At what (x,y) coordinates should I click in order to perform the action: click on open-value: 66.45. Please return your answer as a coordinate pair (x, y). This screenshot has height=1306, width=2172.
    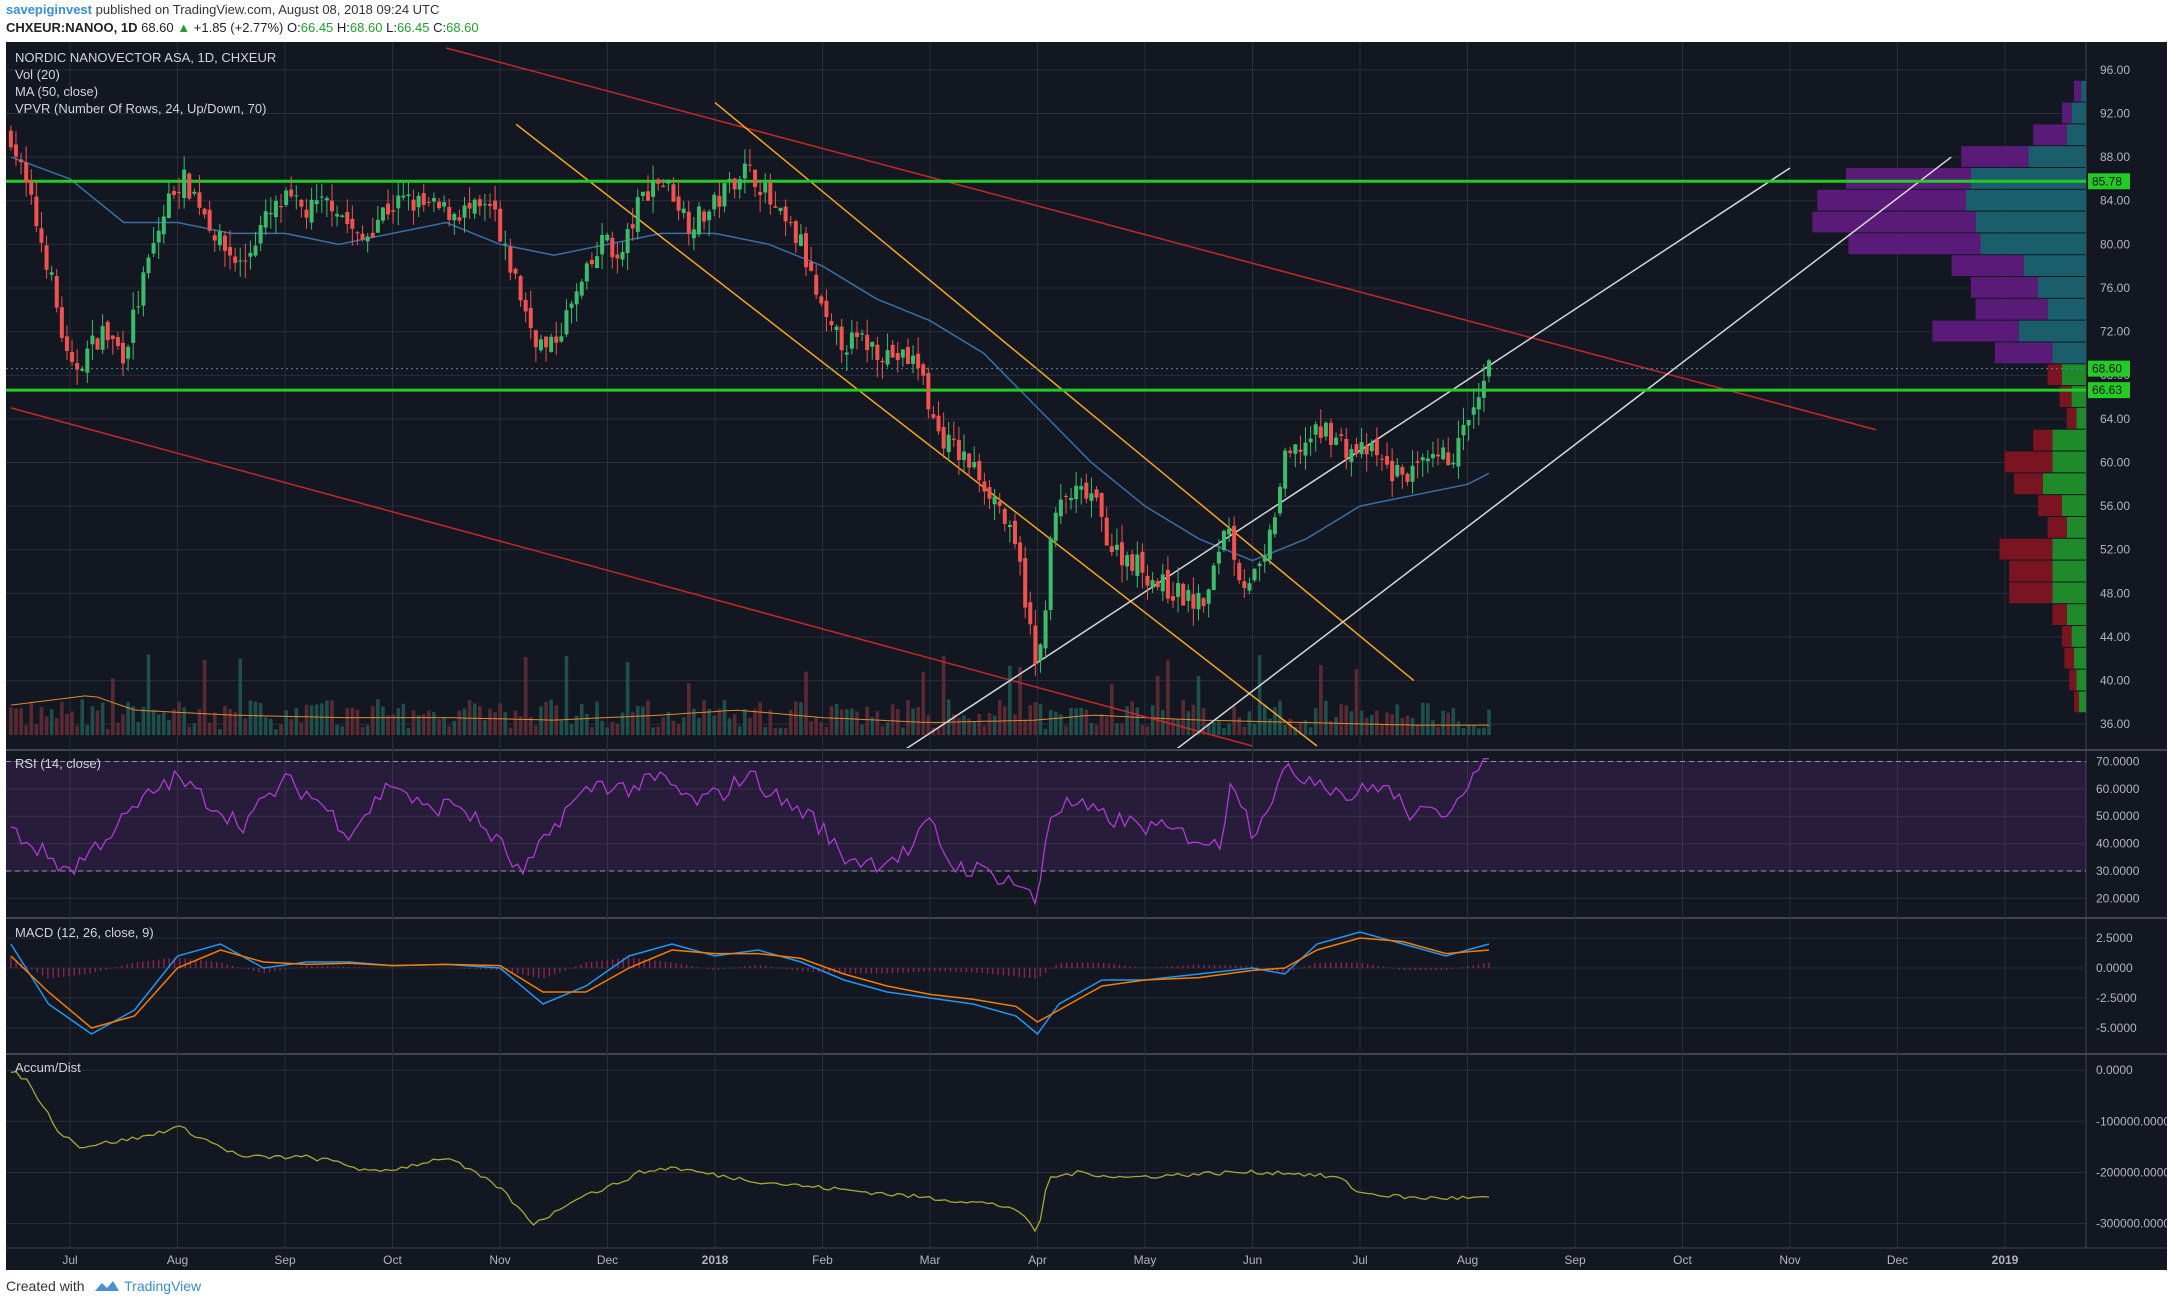
    Looking at the image, I should click on (317, 27).